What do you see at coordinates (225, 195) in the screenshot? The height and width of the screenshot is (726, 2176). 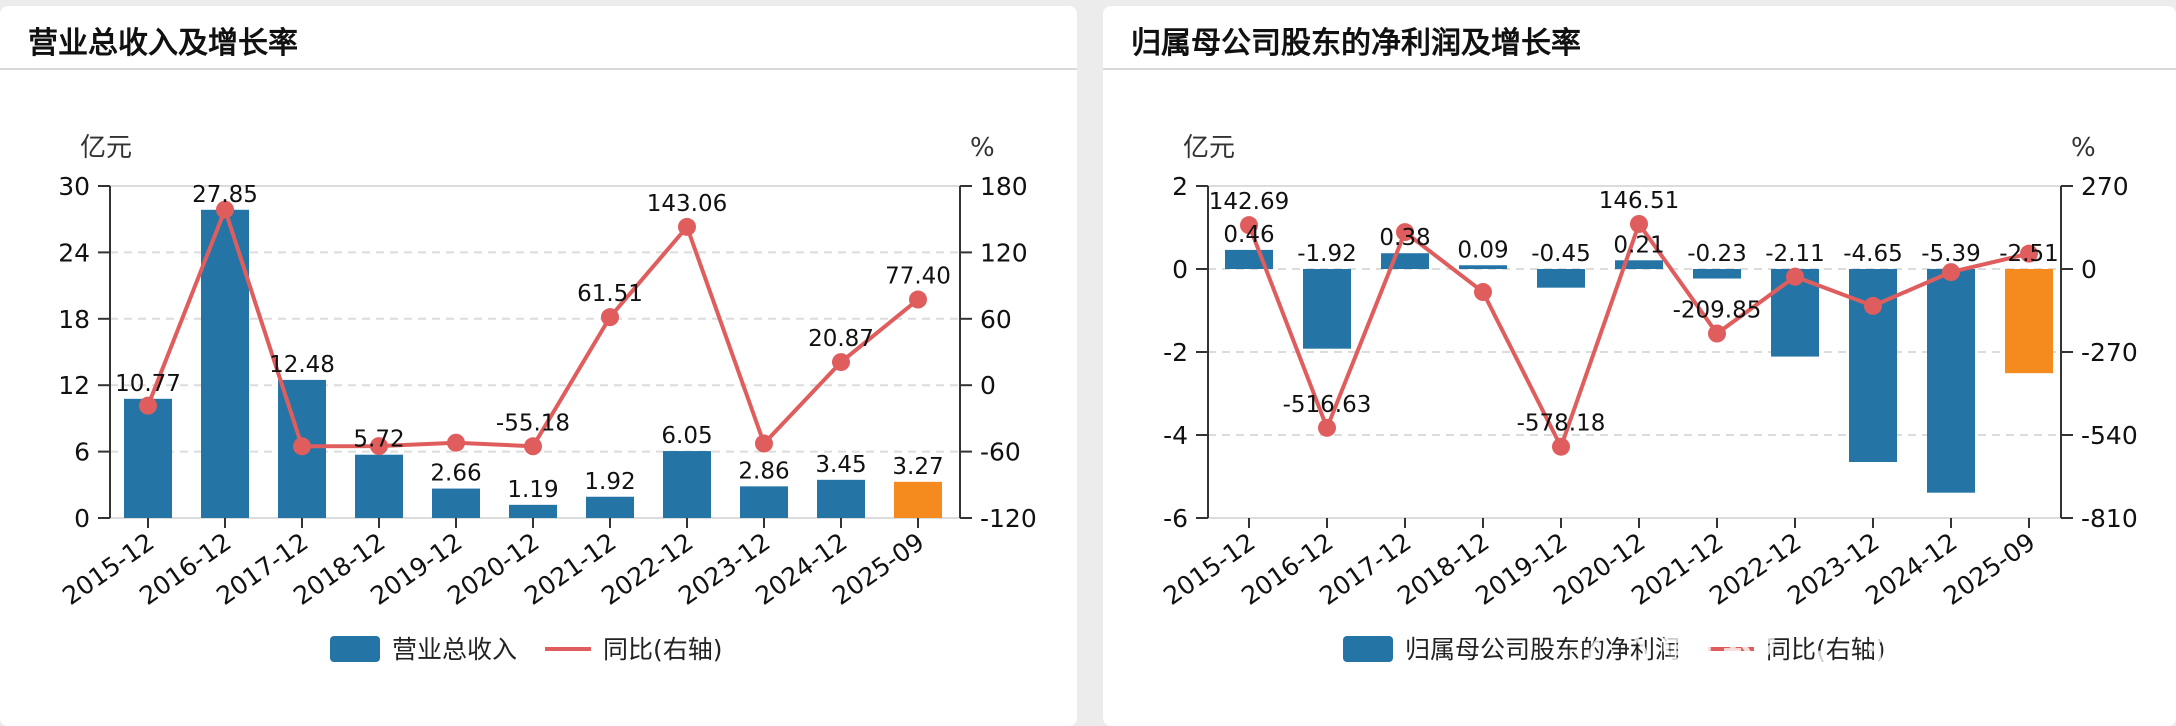 I see `bar-value-label: 27.85` at bounding box center [225, 195].